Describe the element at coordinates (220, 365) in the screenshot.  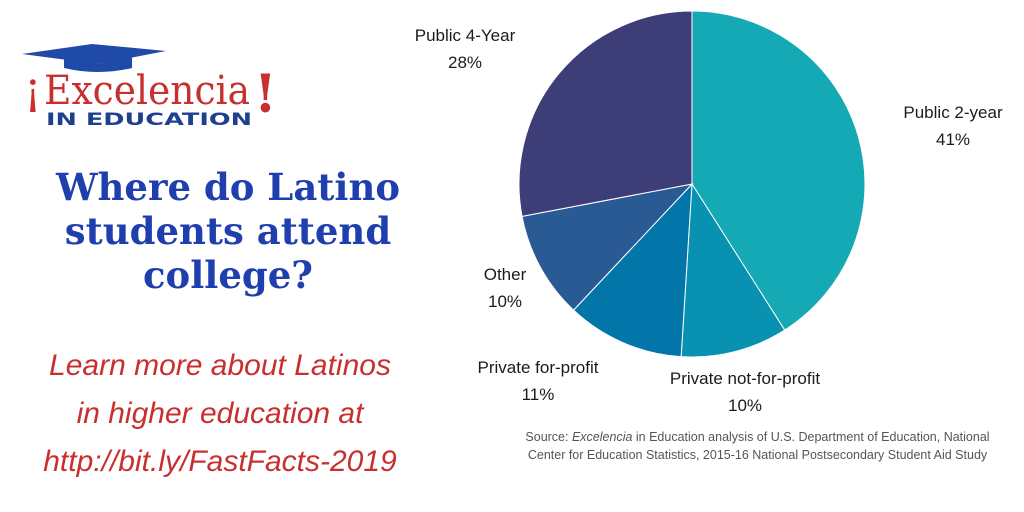
I see `learn-more-line-1: Learn more about Latinos` at that location.